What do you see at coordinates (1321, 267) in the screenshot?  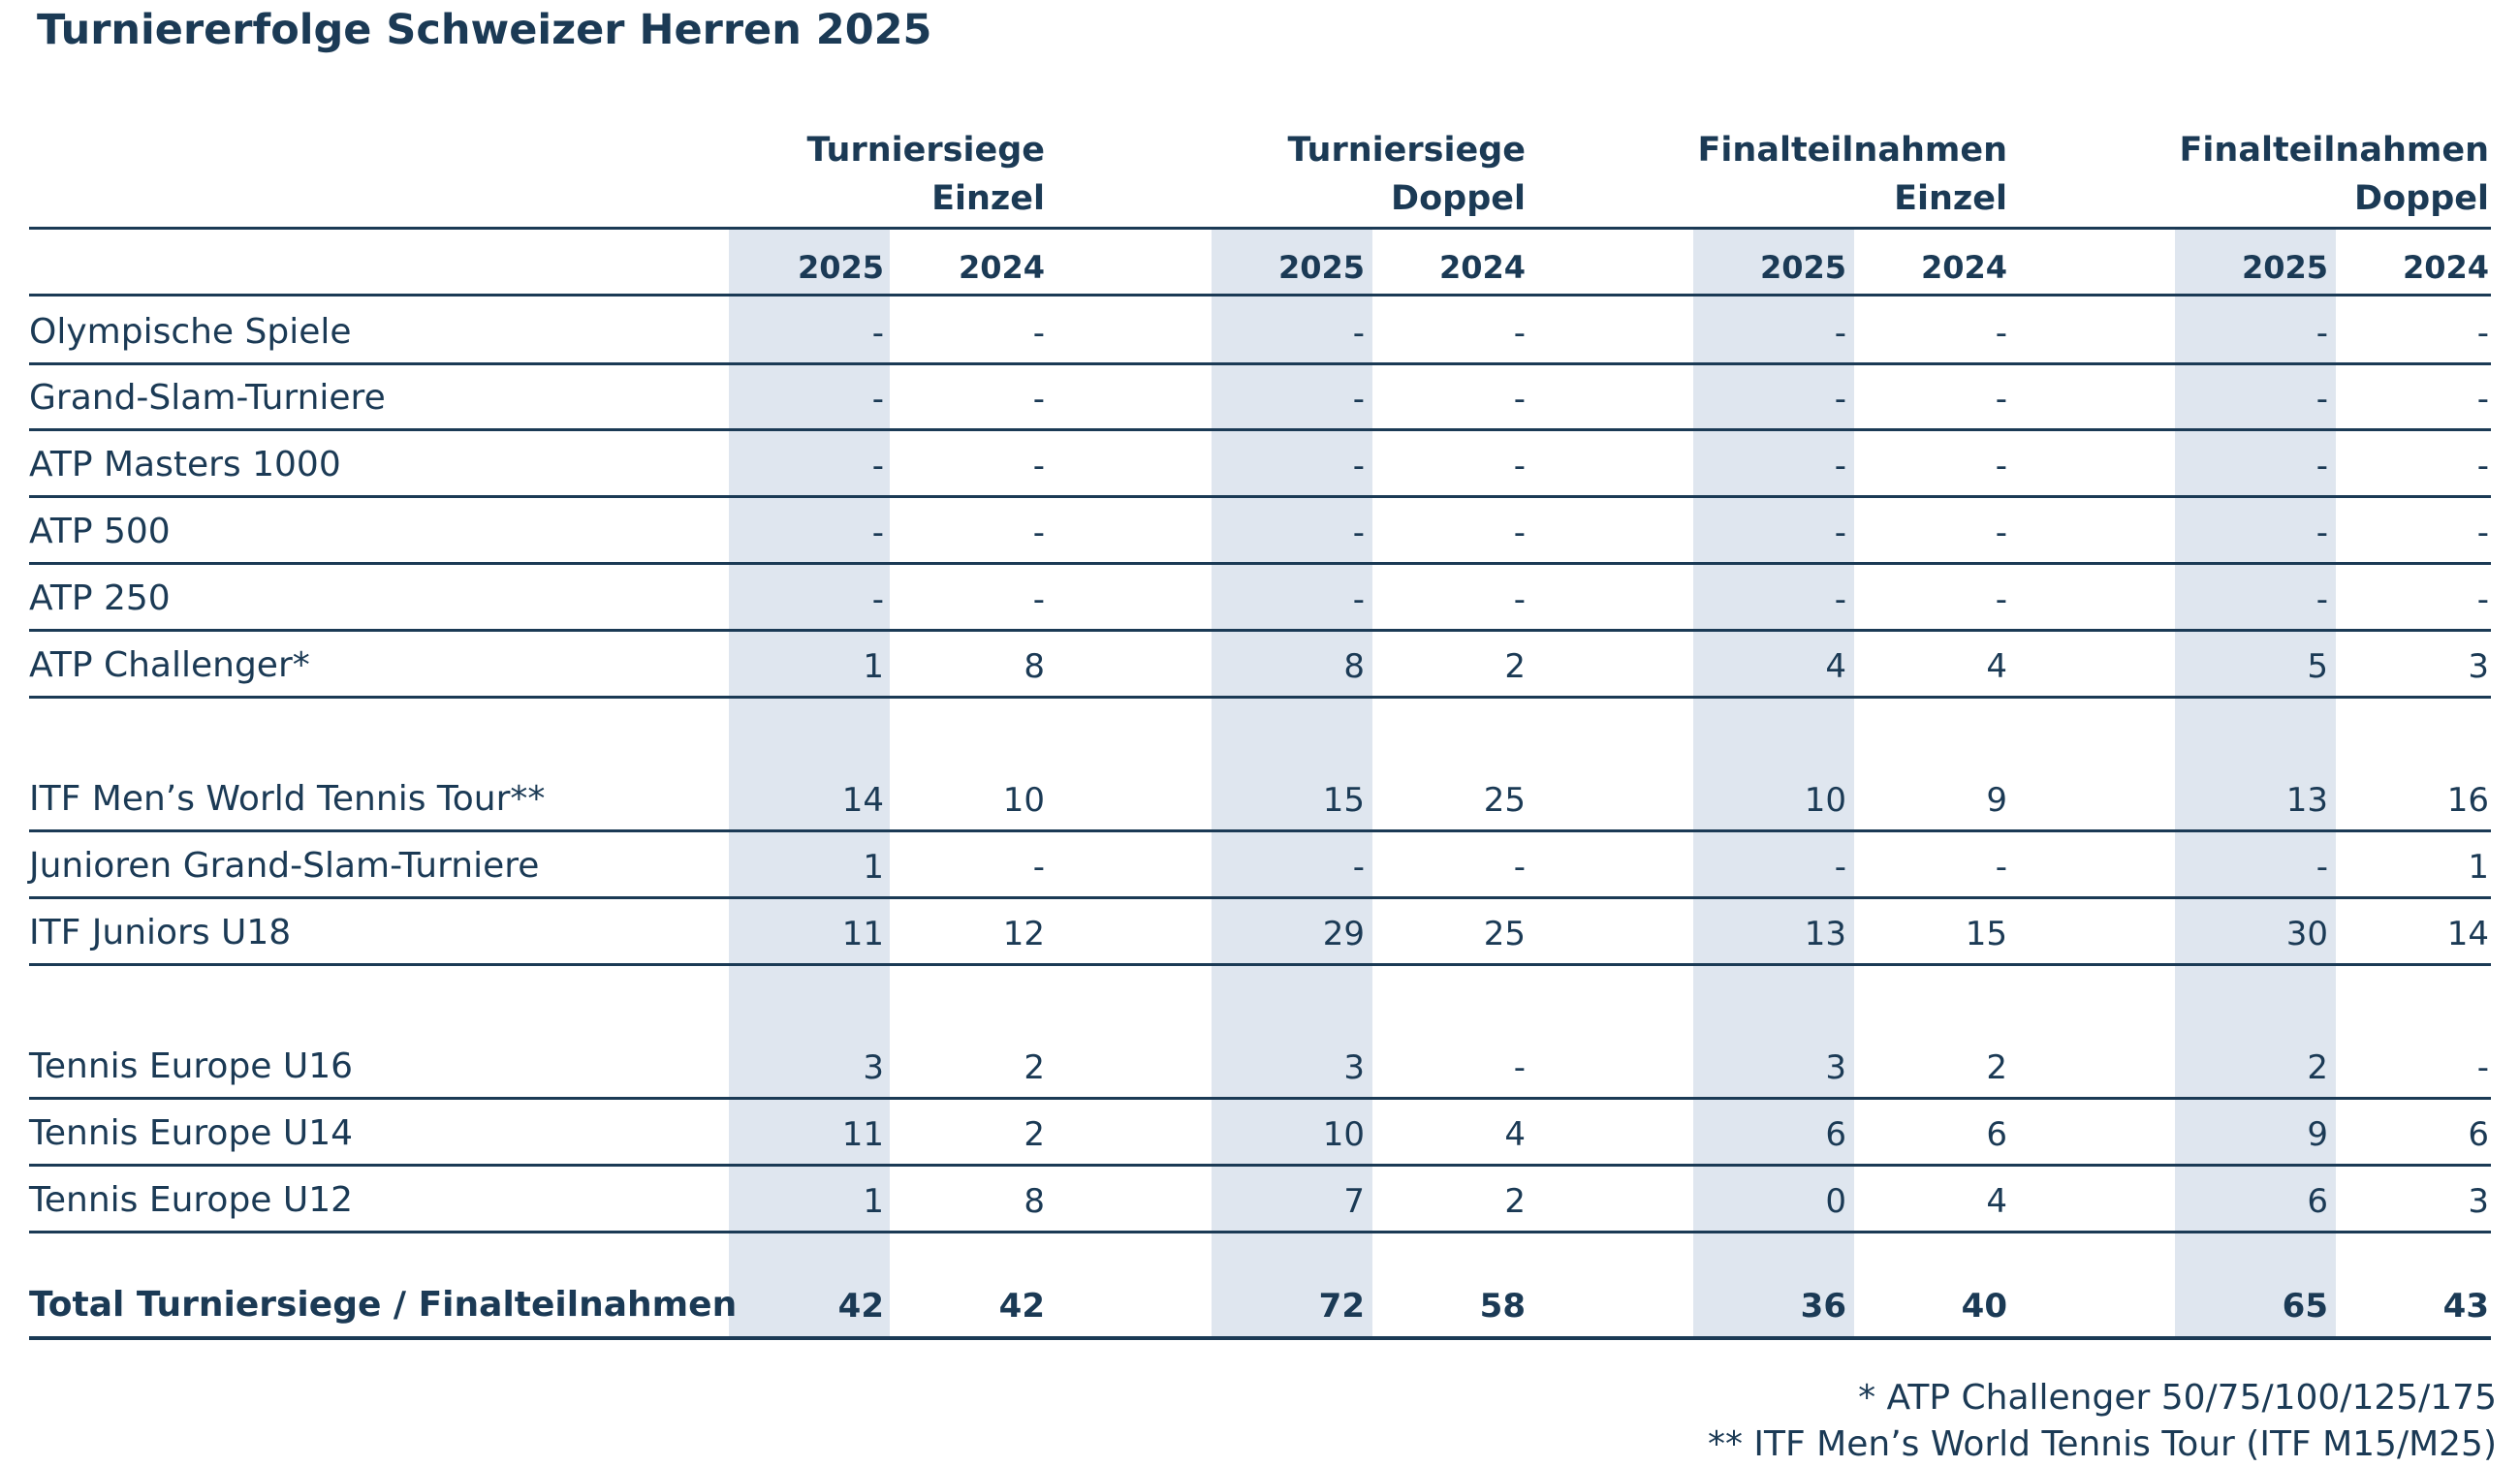 I see `year-header: 2025` at bounding box center [1321, 267].